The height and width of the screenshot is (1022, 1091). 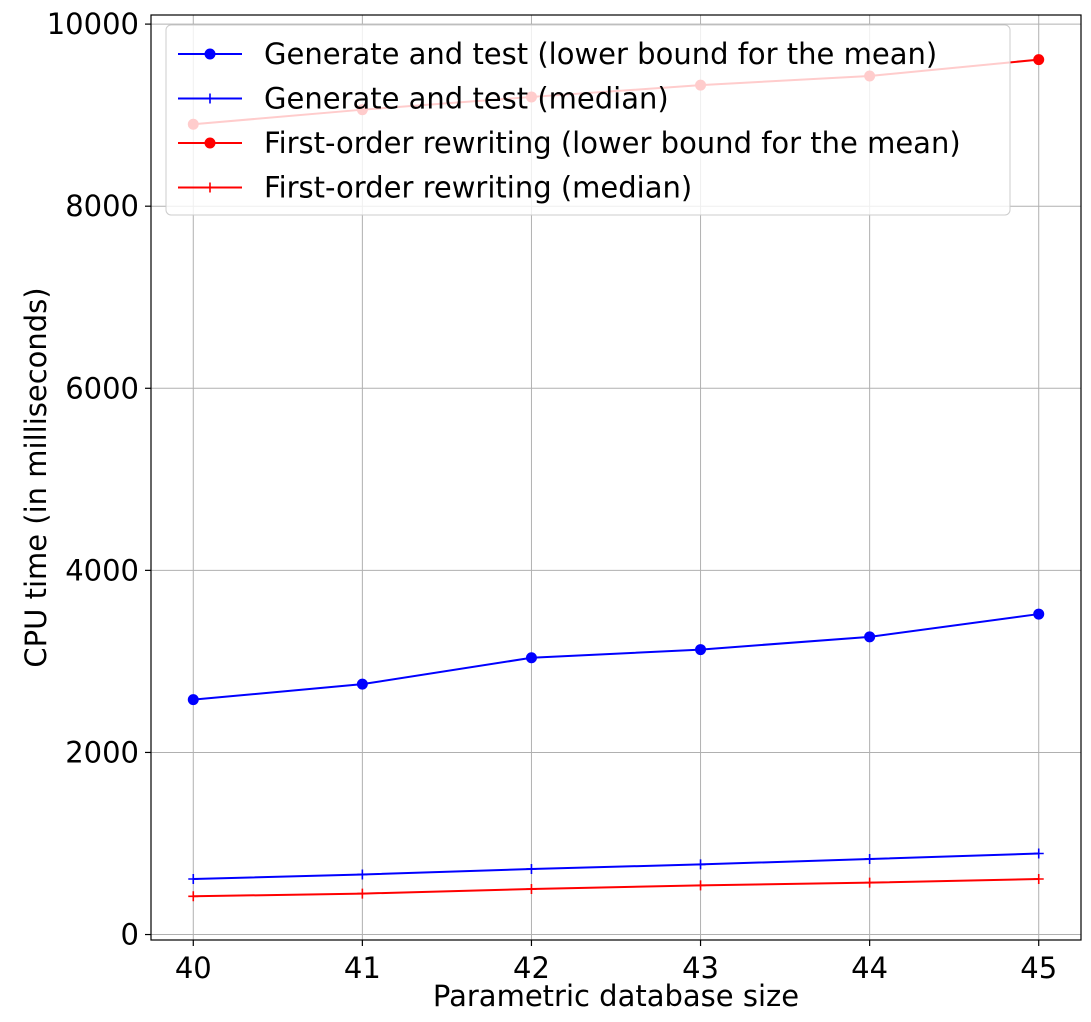 What do you see at coordinates (466, 99) in the screenshot?
I see `legend-label: Generate and test (median)` at bounding box center [466, 99].